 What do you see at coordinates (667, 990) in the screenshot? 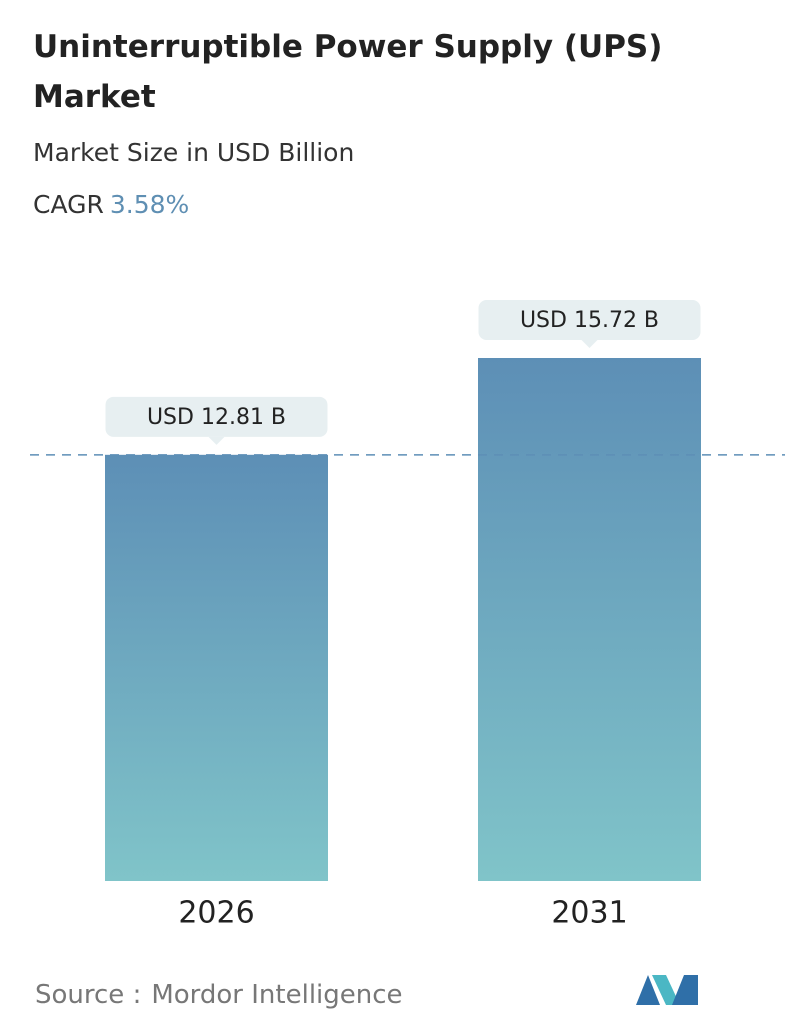
I see `logo` at bounding box center [667, 990].